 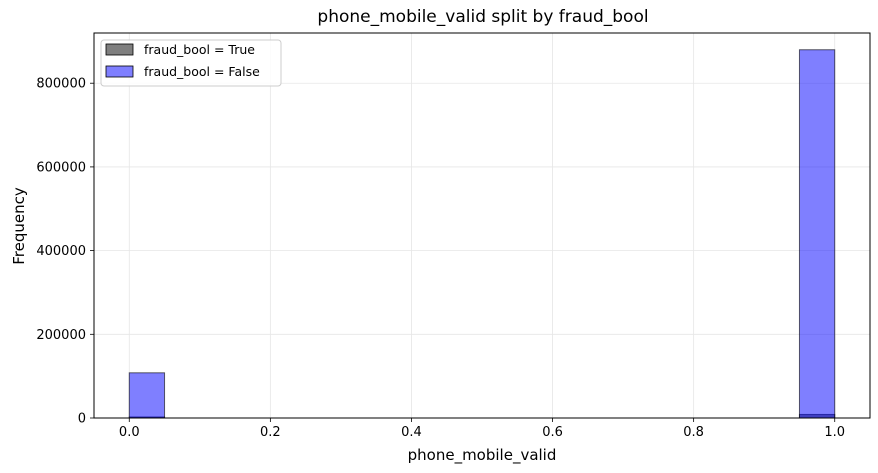 I want to click on y-tick-label: 400000, so click(x=61, y=251).